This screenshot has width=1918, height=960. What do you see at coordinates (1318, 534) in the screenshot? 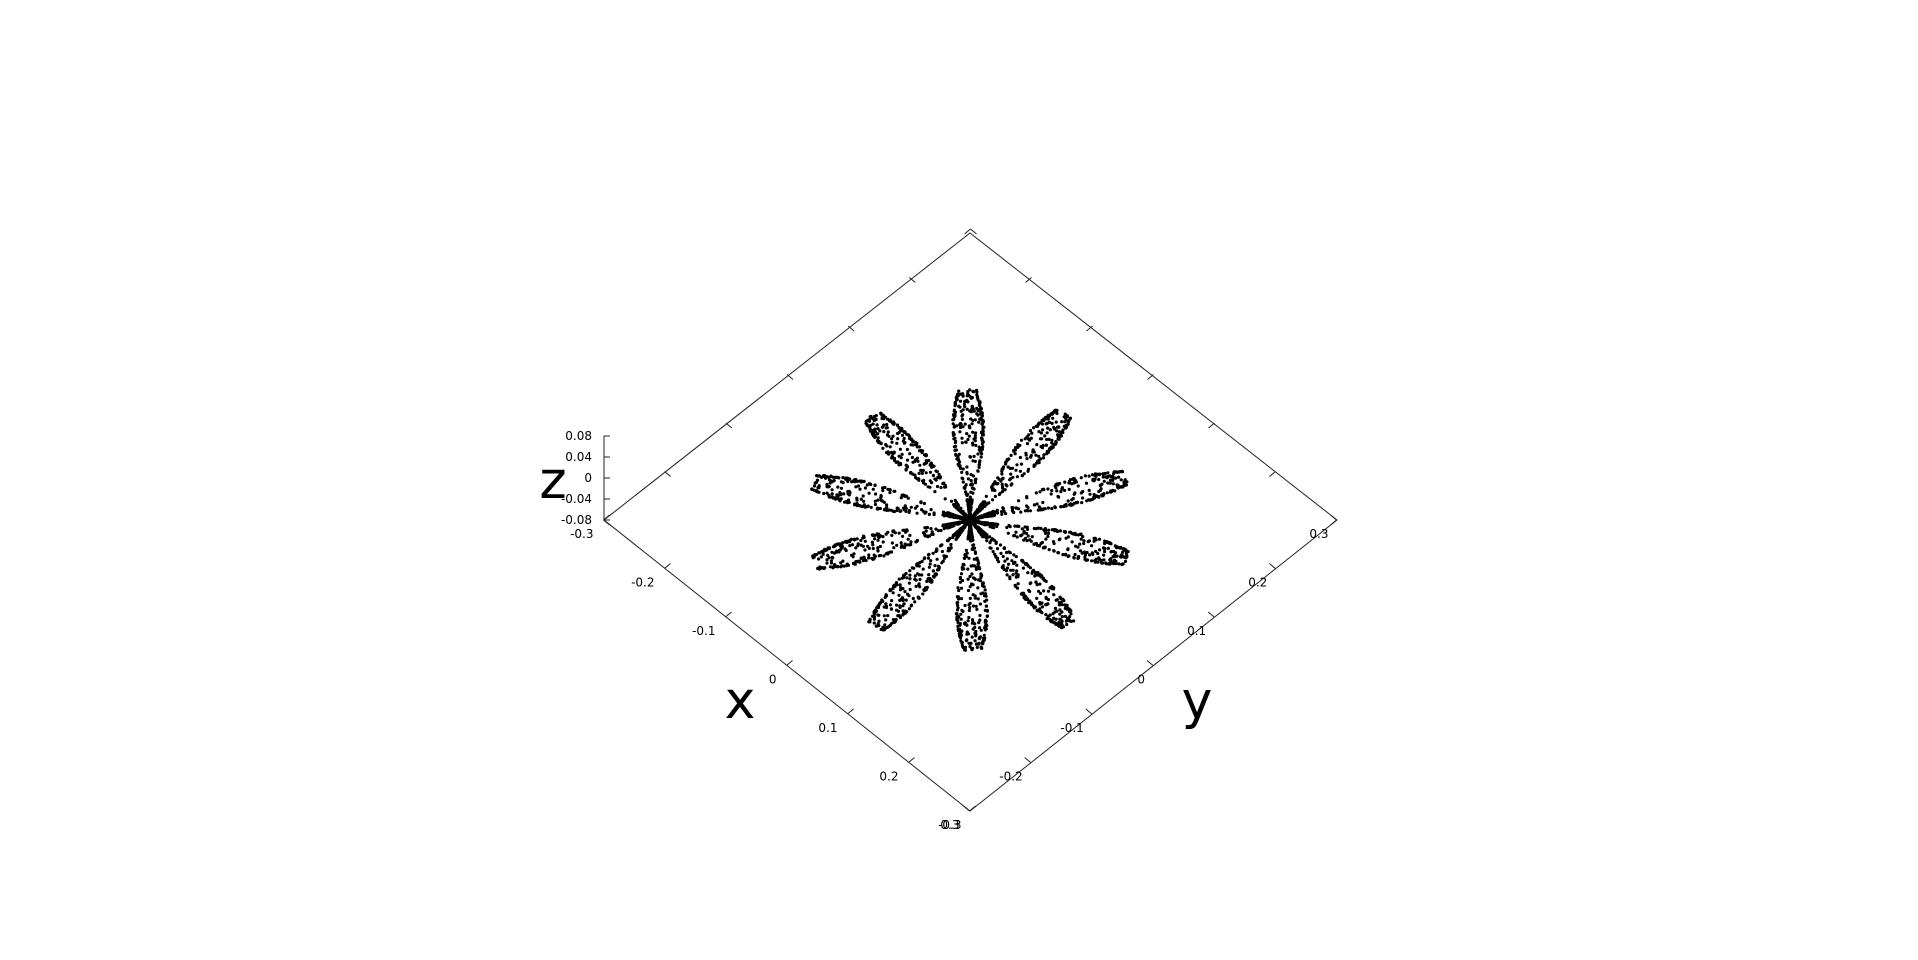
I see `y-tick-label: 0.3` at bounding box center [1318, 534].